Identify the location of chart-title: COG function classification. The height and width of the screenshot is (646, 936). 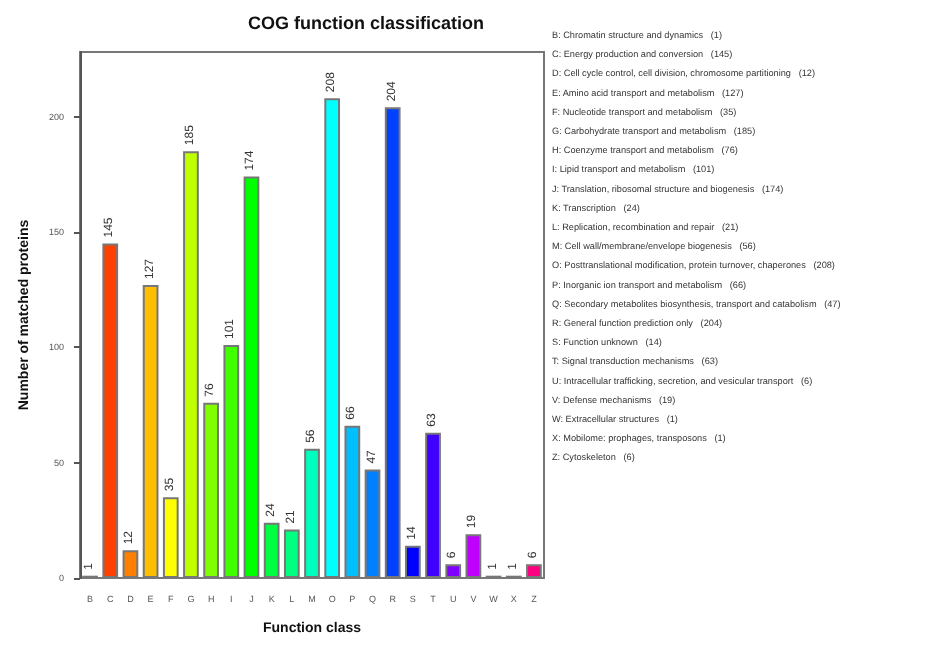
(366, 23).